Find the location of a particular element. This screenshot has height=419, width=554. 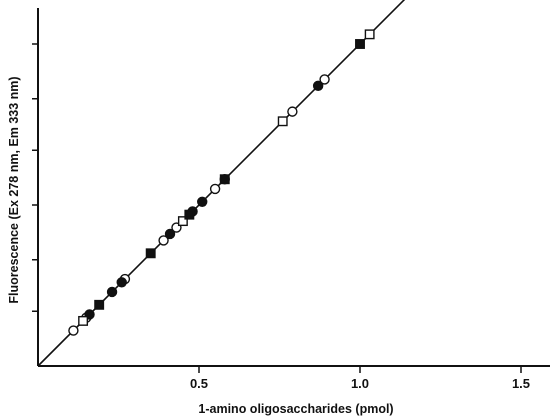

y-ticks is located at coordinates (35, 178).